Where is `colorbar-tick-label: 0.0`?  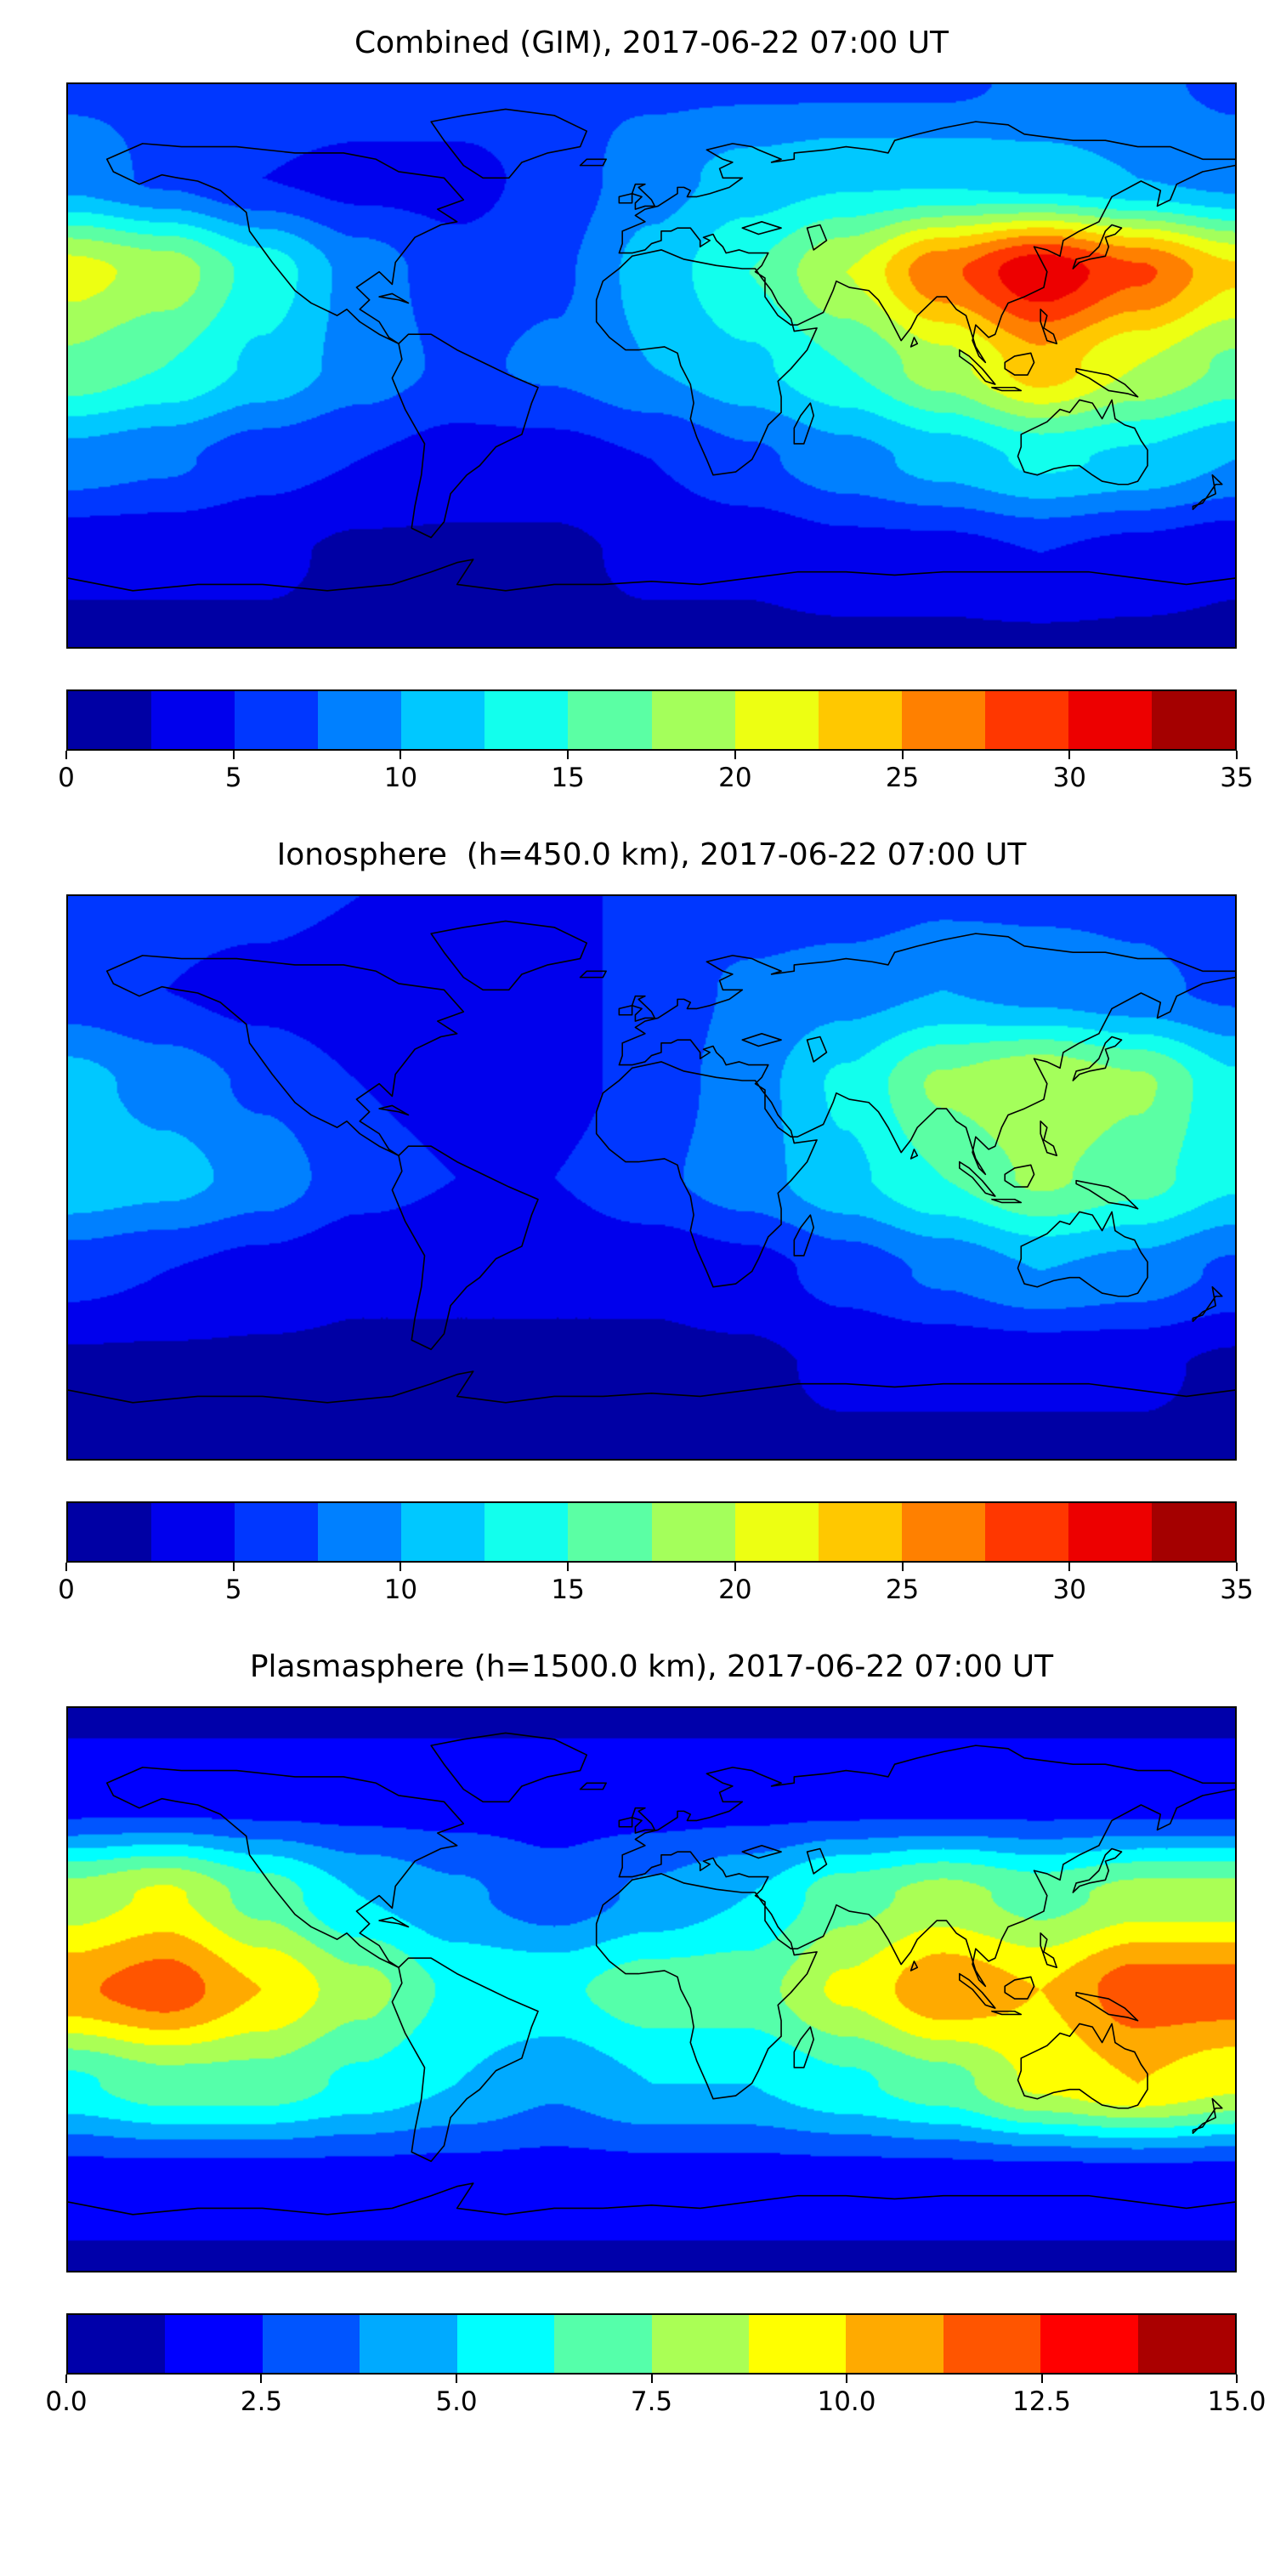 colorbar-tick-label: 0.0 is located at coordinates (66, 2401).